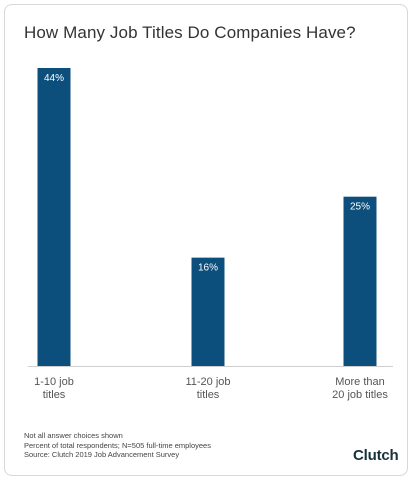 Image resolution: width=414 pixels, height=480 pixels. What do you see at coordinates (208, 268) in the screenshot?
I see `data-label: 16%` at bounding box center [208, 268].